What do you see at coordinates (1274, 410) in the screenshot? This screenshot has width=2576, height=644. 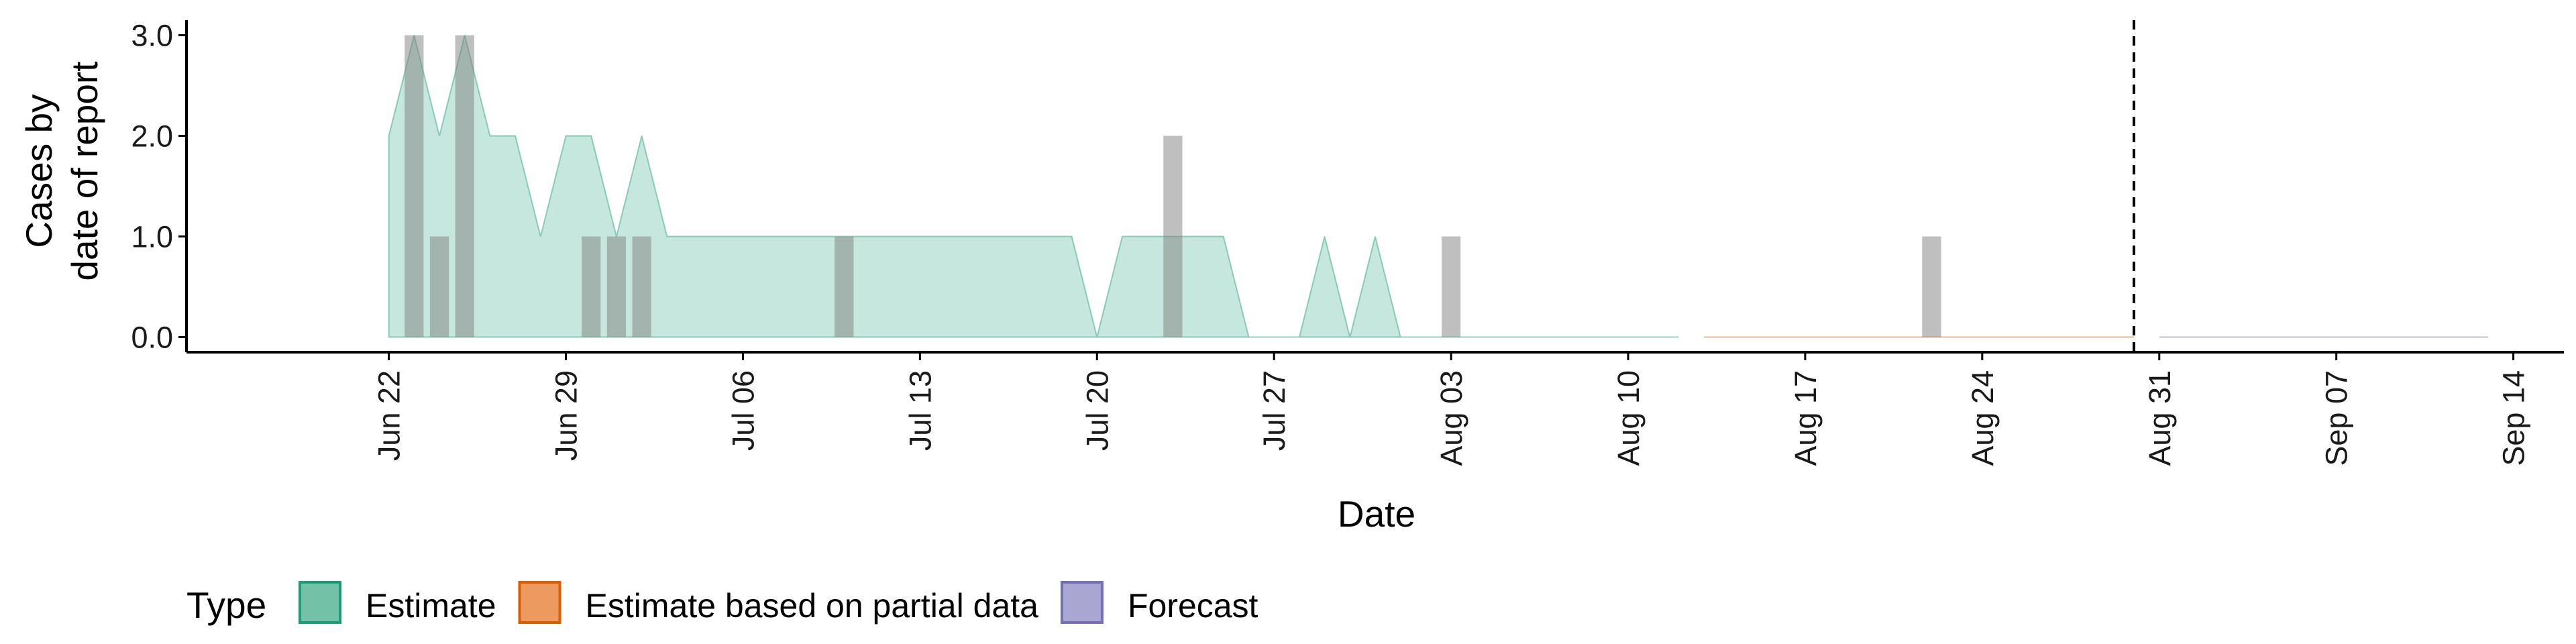 I see `x-tick-label: Jul 27` at bounding box center [1274, 410].